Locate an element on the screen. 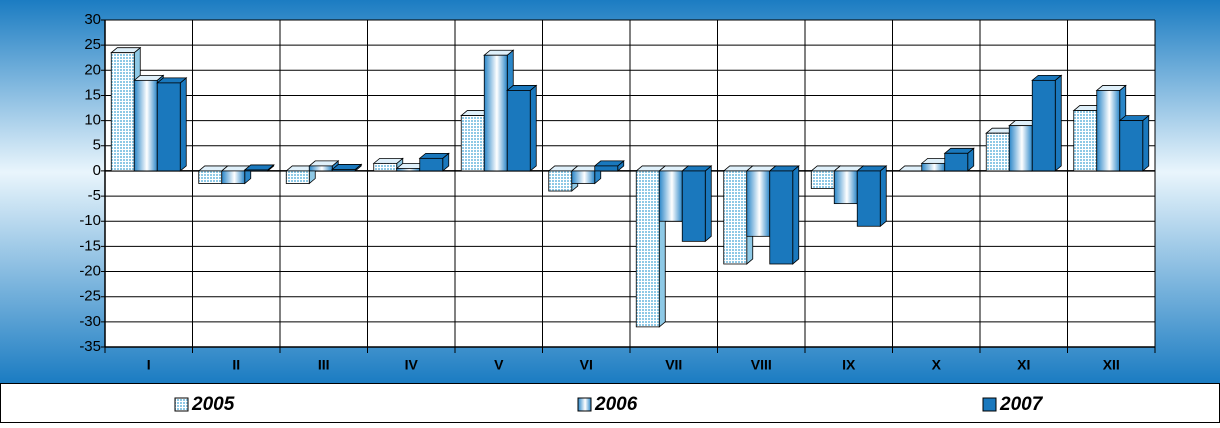 The width and height of the screenshot is (1220, 428). legend-label: 2007 is located at coordinates (1021, 404).